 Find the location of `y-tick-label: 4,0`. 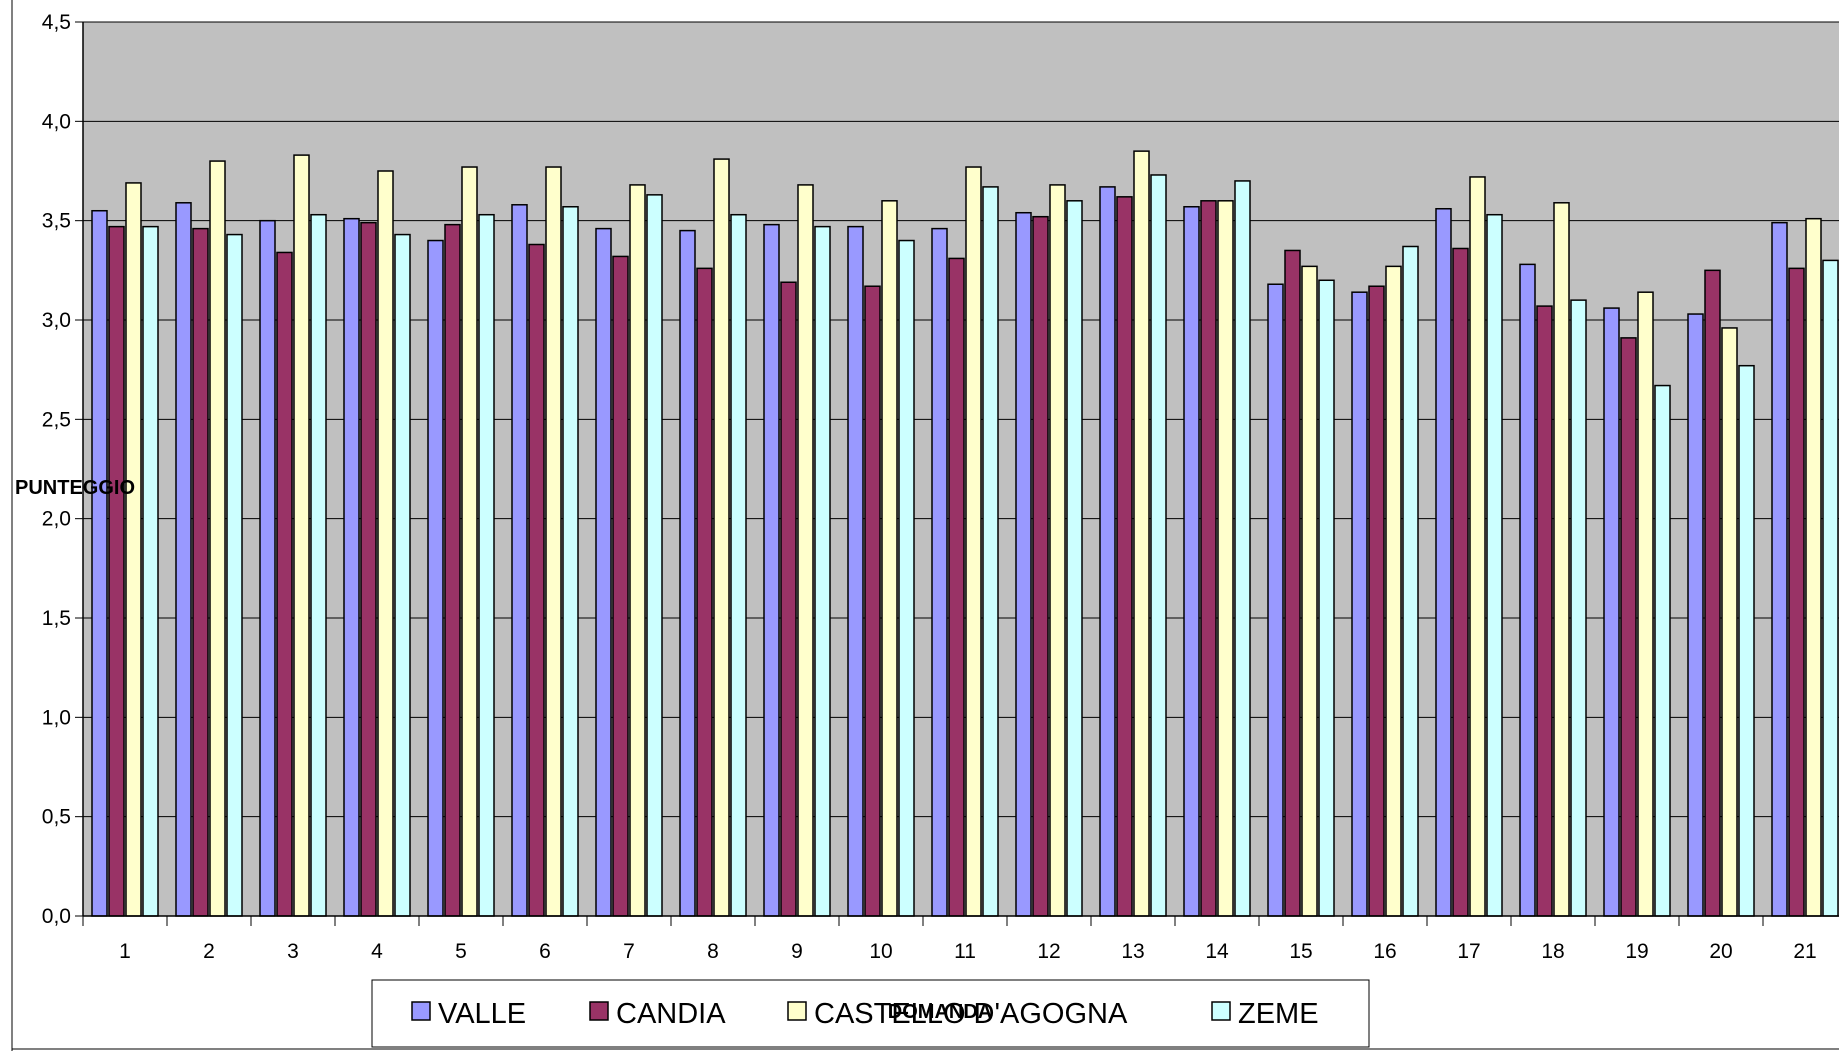

y-tick-label: 4,0 is located at coordinates (56, 121).